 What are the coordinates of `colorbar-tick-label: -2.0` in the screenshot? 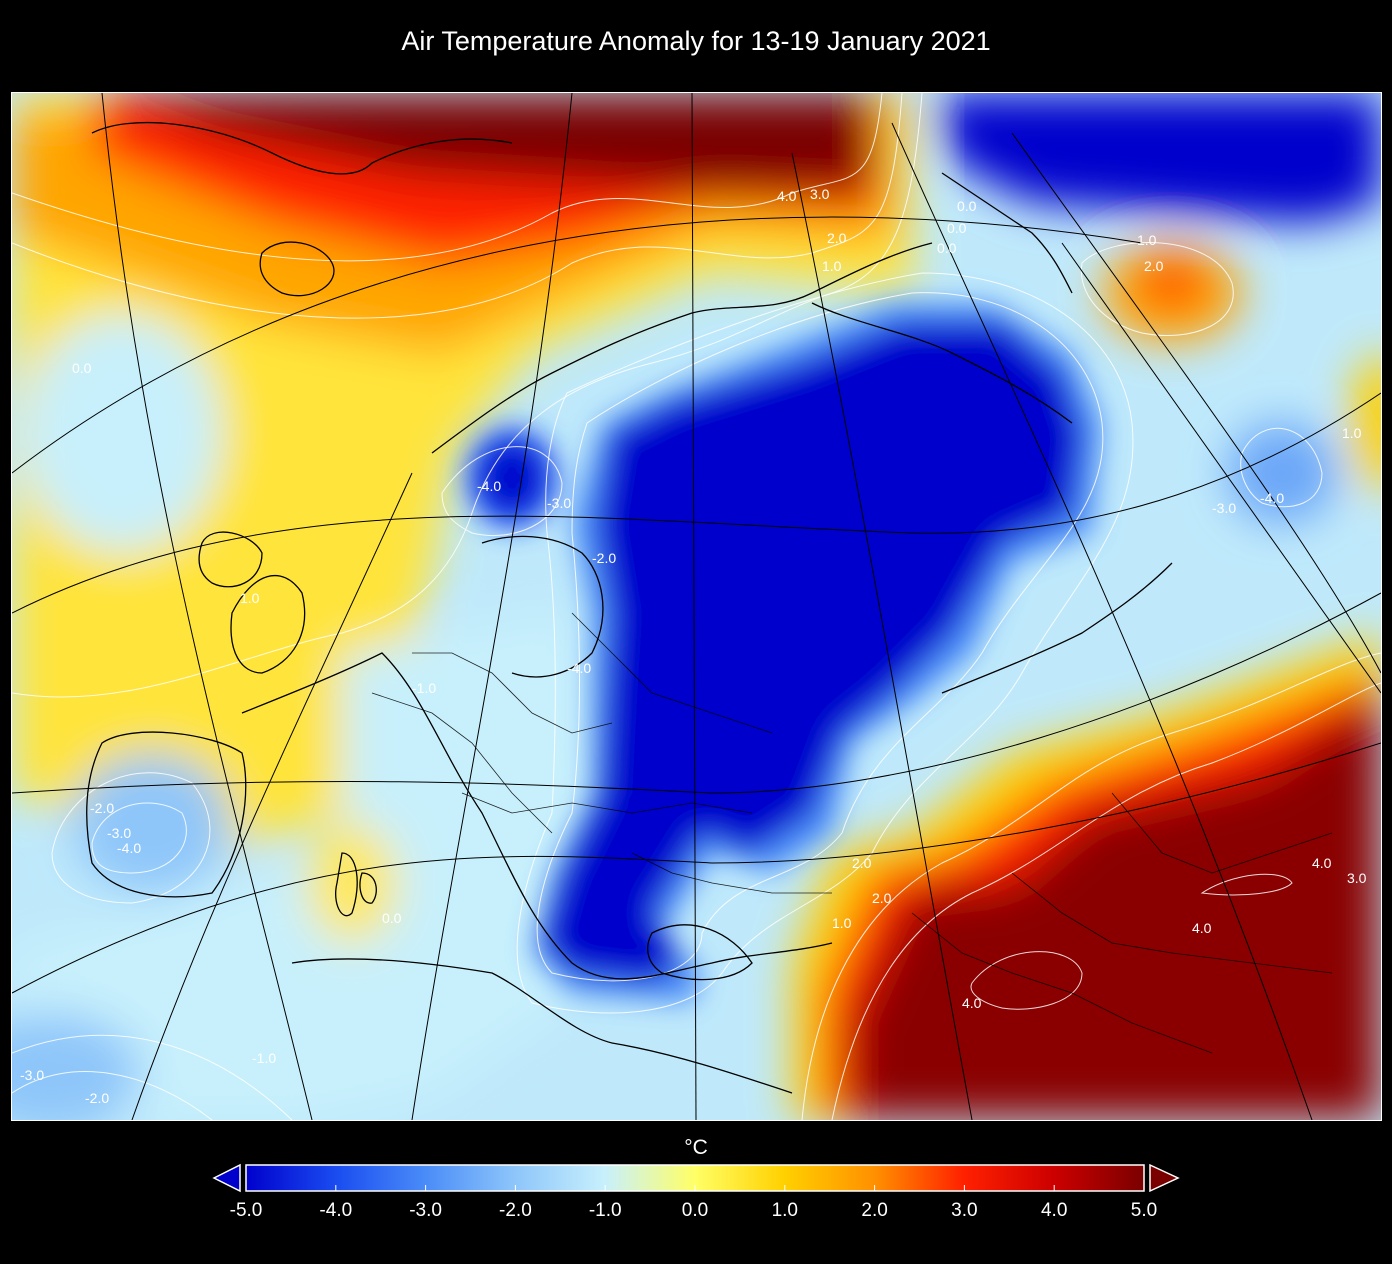 It's located at (515, 1210).